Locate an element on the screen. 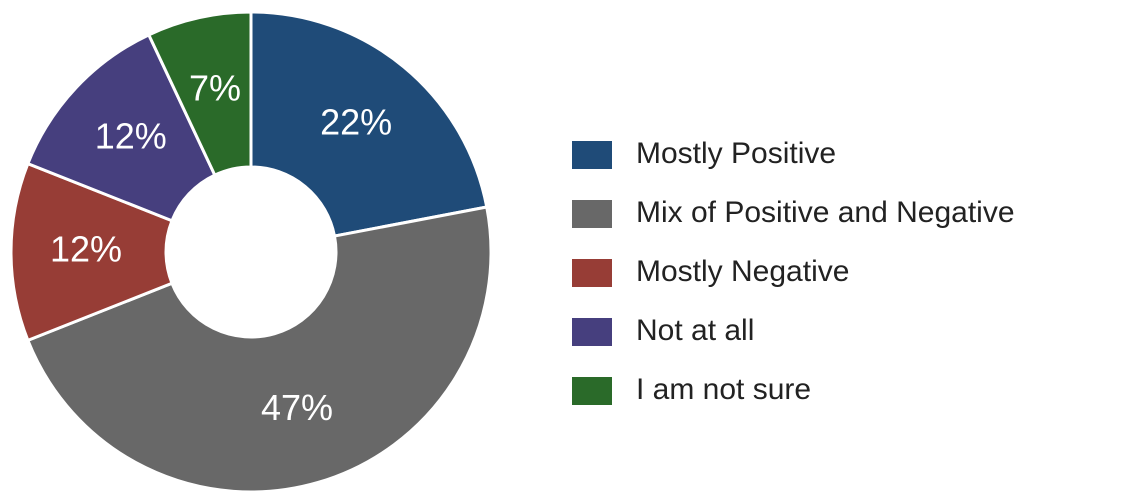  legend-label: Mostly Positive is located at coordinates (736, 153).